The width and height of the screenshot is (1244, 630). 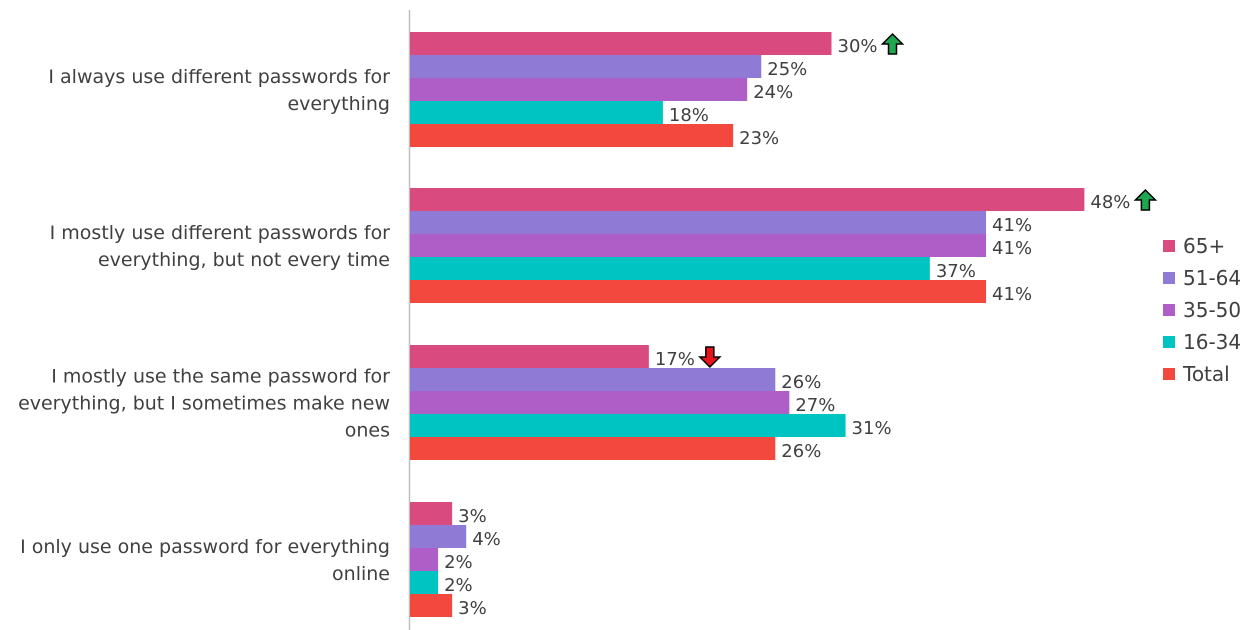 What do you see at coordinates (1206, 374) in the screenshot?
I see `legend-label: Total` at bounding box center [1206, 374].